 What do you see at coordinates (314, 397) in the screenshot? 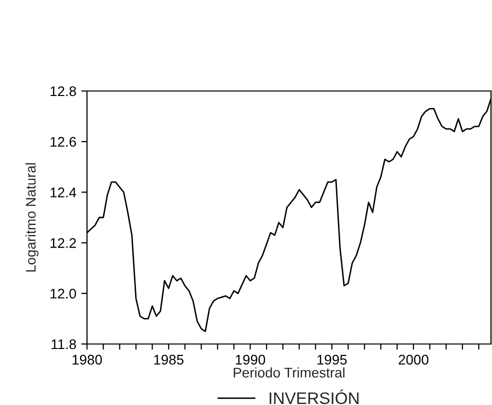
I see `legend-label: INVERSIÓN` at bounding box center [314, 397].